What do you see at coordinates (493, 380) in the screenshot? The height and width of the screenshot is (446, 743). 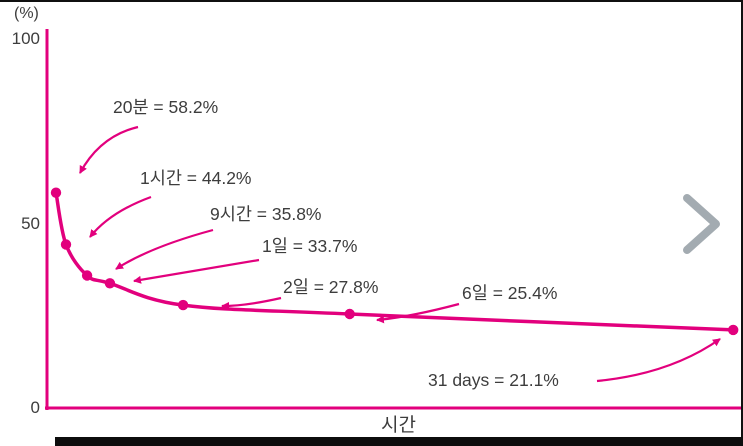 I see `annotation-label-6: 31 days = 21.1%` at bounding box center [493, 380].